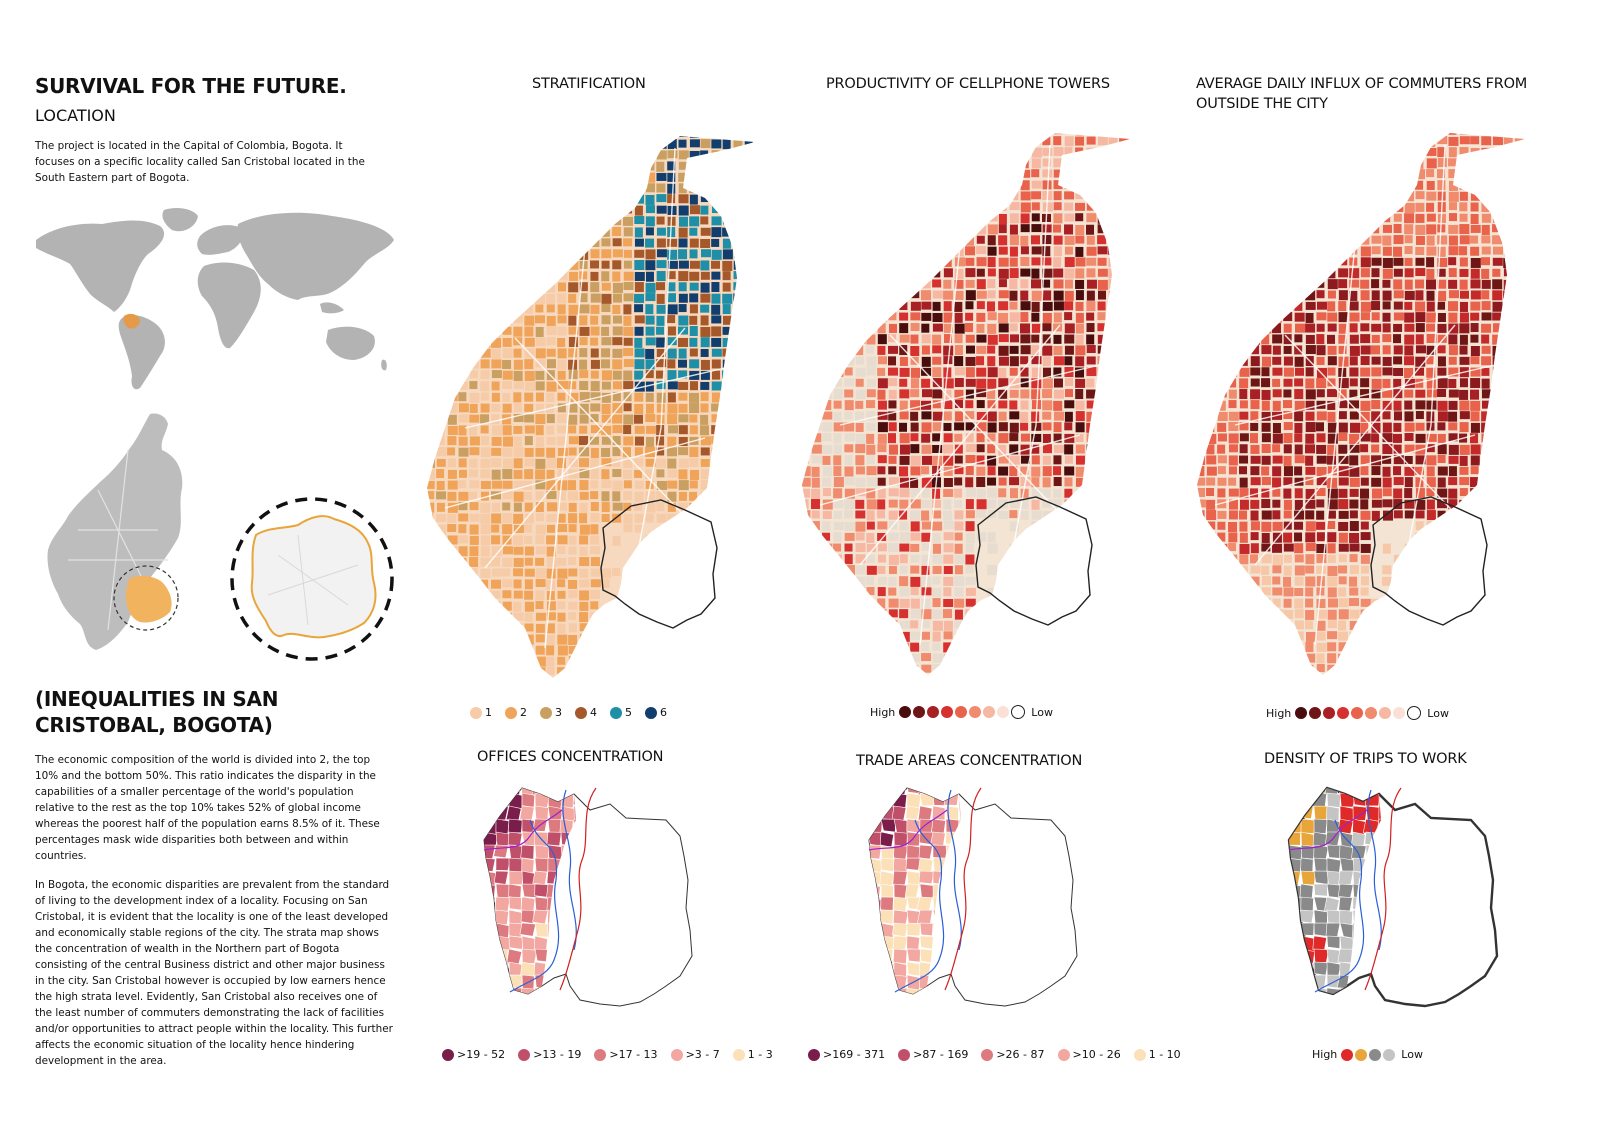 This screenshot has width=1600, height=1131. Describe the element at coordinates (481, 1054) in the screenshot. I see `offices-legend-label: >19 - 52` at that location.